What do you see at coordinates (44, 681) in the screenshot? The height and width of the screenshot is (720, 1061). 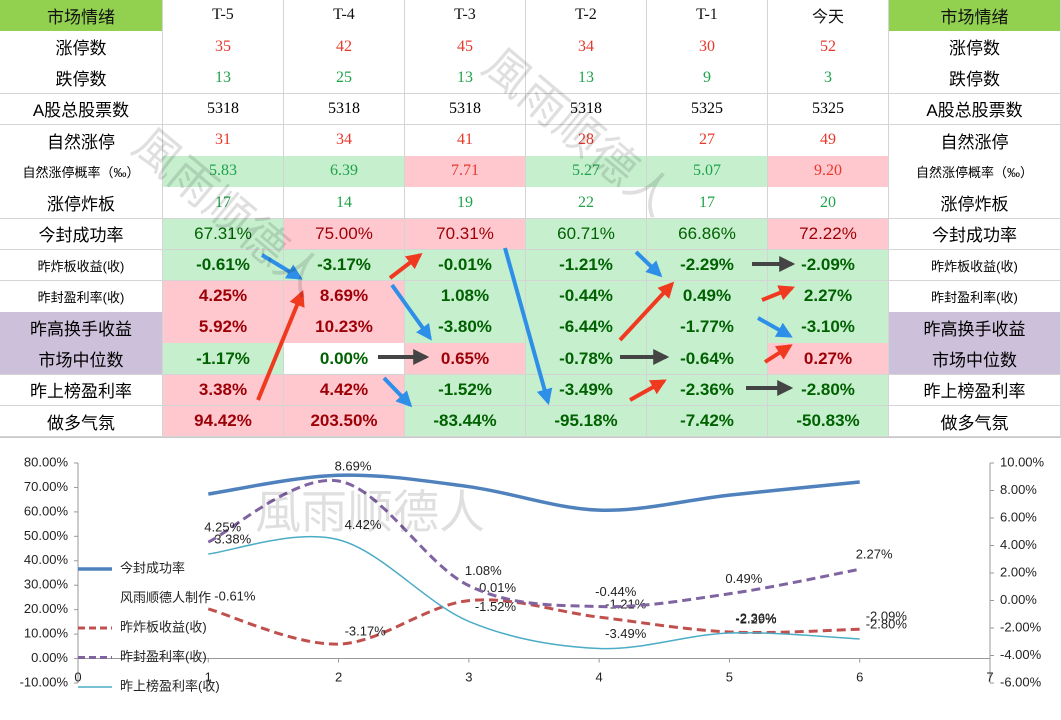 I see `y-tick-label: -10.00%` at bounding box center [44, 681].